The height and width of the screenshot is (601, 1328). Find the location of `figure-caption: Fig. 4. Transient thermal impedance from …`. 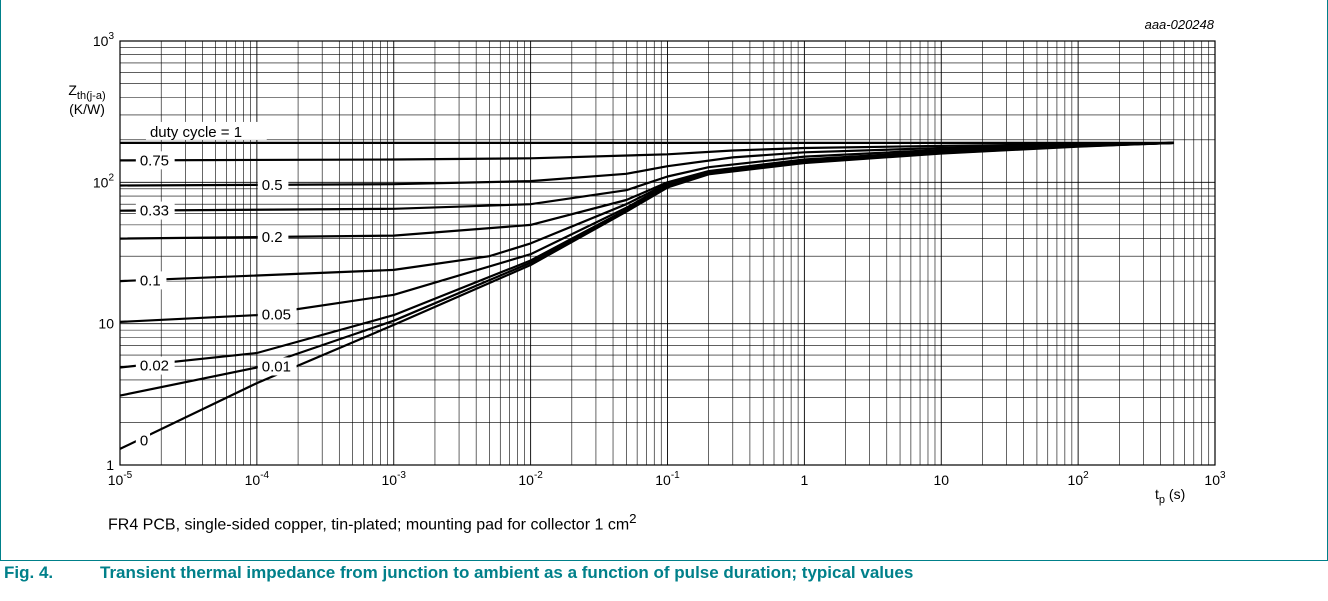

figure-caption: Fig. 4. Transient thermal impedance from … is located at coordinates (458, 573).